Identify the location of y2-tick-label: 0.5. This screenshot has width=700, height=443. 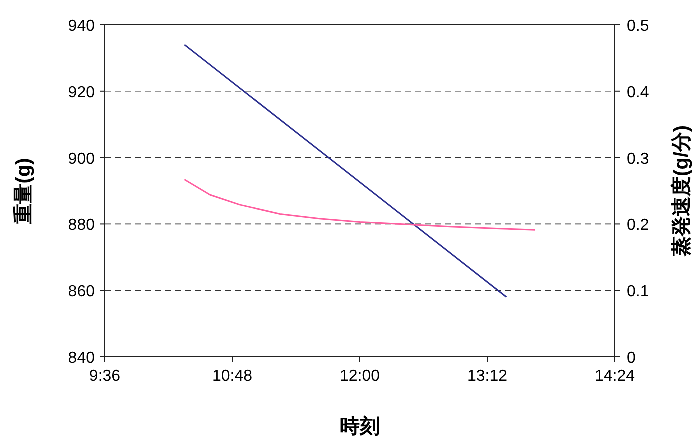
(638, 26).